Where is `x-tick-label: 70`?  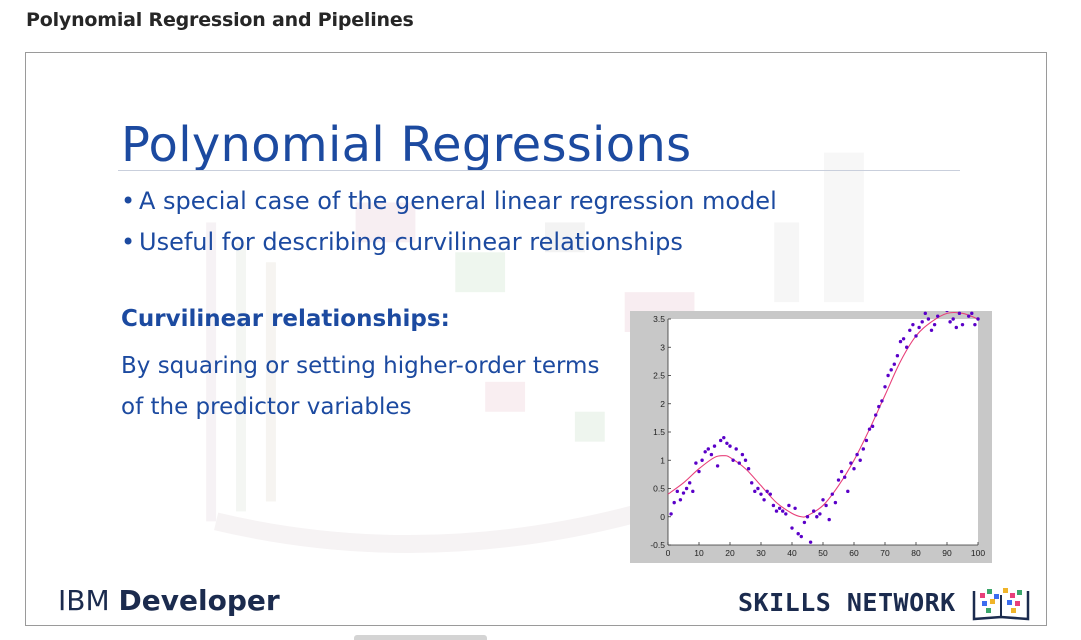
x-tick-label: 70 is located at coordinates (885, 553).